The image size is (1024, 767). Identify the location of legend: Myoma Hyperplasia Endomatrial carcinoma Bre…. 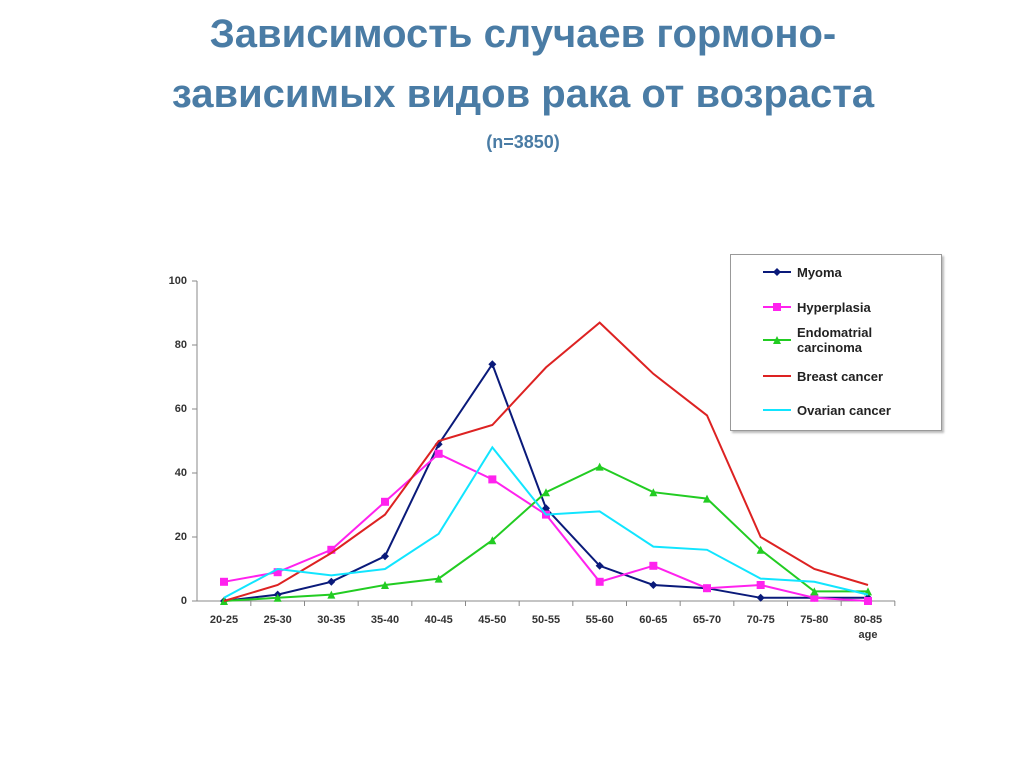
(836, 342).